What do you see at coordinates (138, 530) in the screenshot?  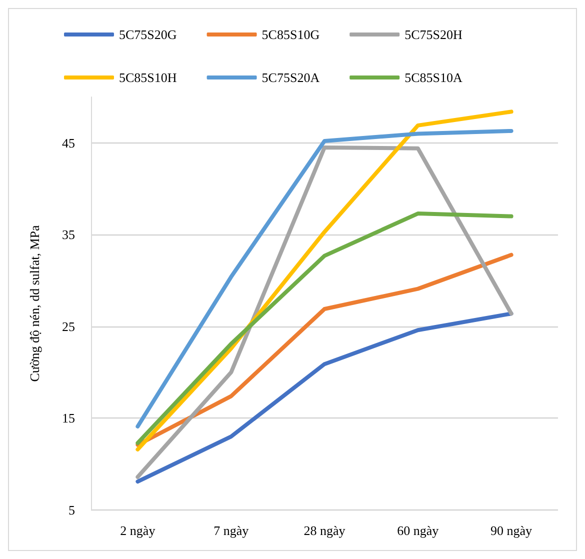 I see `x-tick-label: 2 ngày` at bounding box center [138, 530].